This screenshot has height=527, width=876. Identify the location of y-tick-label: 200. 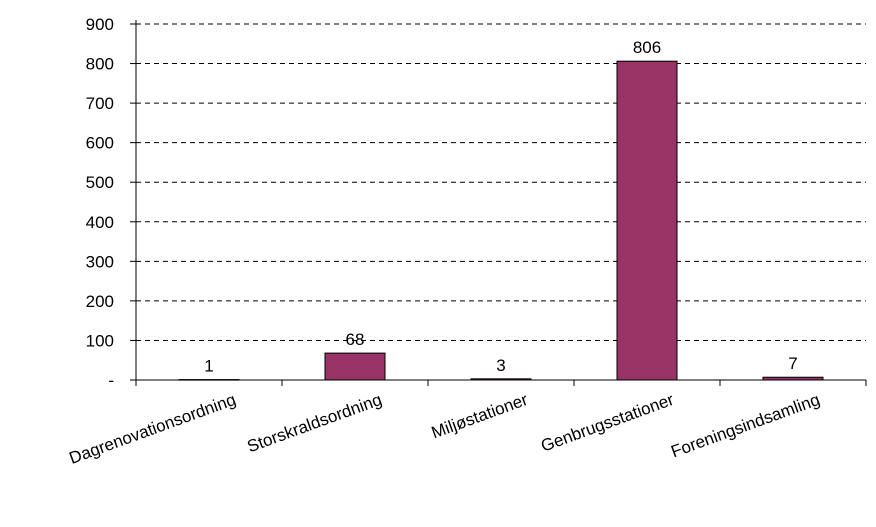
(100, 301).